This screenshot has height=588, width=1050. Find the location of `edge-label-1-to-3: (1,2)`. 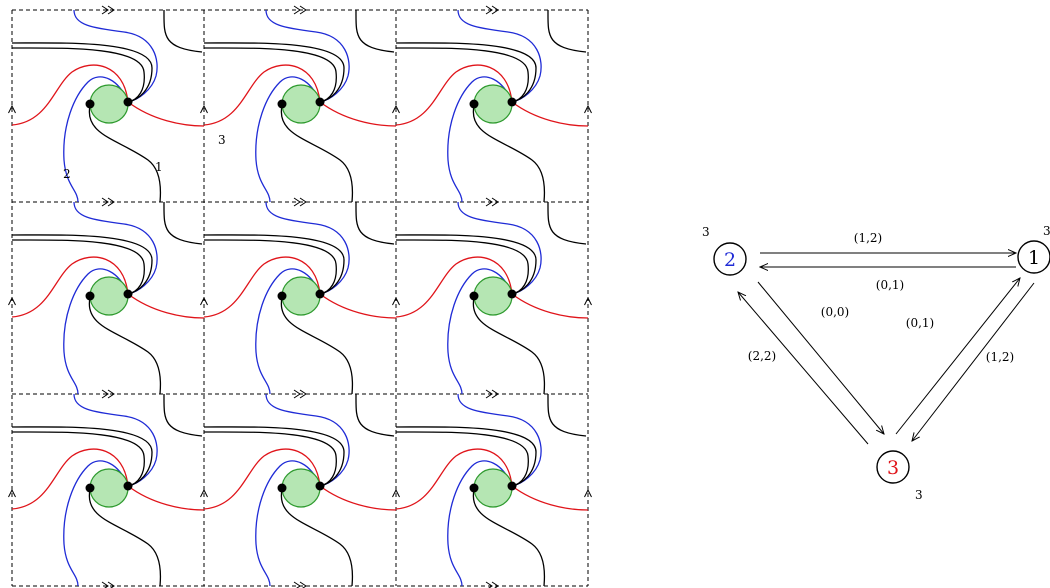

edge-label-1-to-3: (1,2) is located at coordinates (1000, 357).